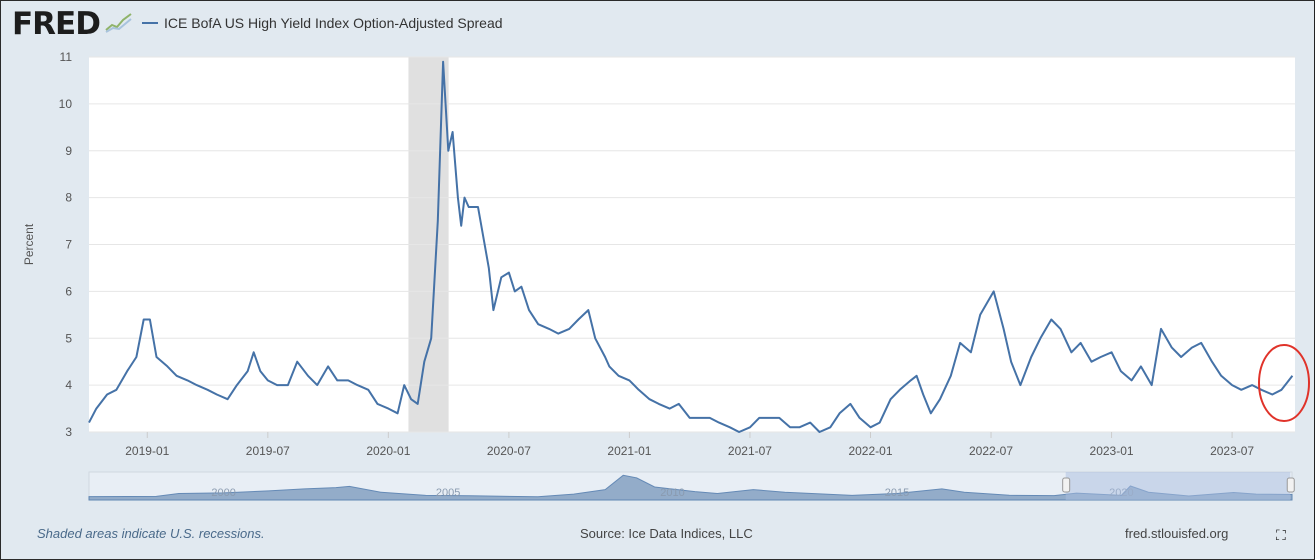 The width and height of the screenshot is (1315, 560). I want to click on legend-swatch, so click(150, 23).